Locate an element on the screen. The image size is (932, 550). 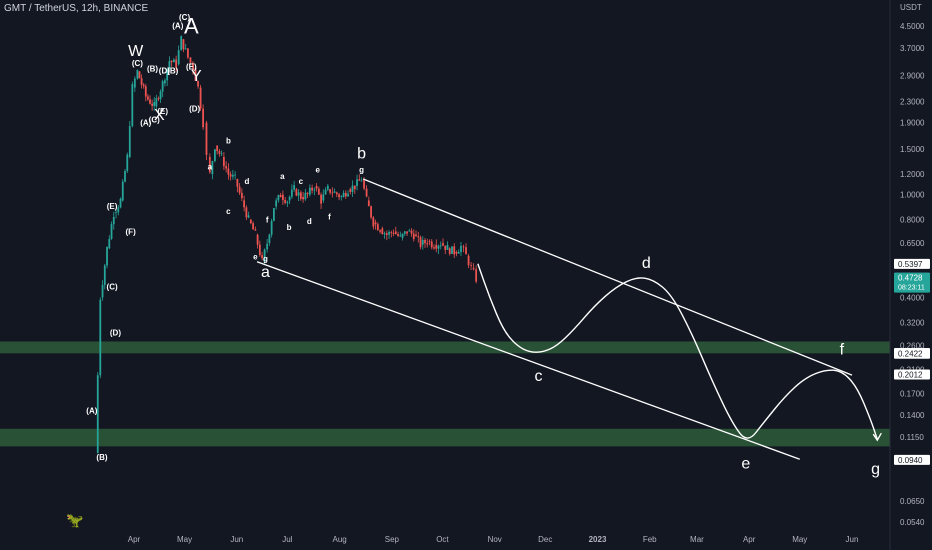
tradingview-logo-icon: 🦖 is located at coordinates (75, 520).